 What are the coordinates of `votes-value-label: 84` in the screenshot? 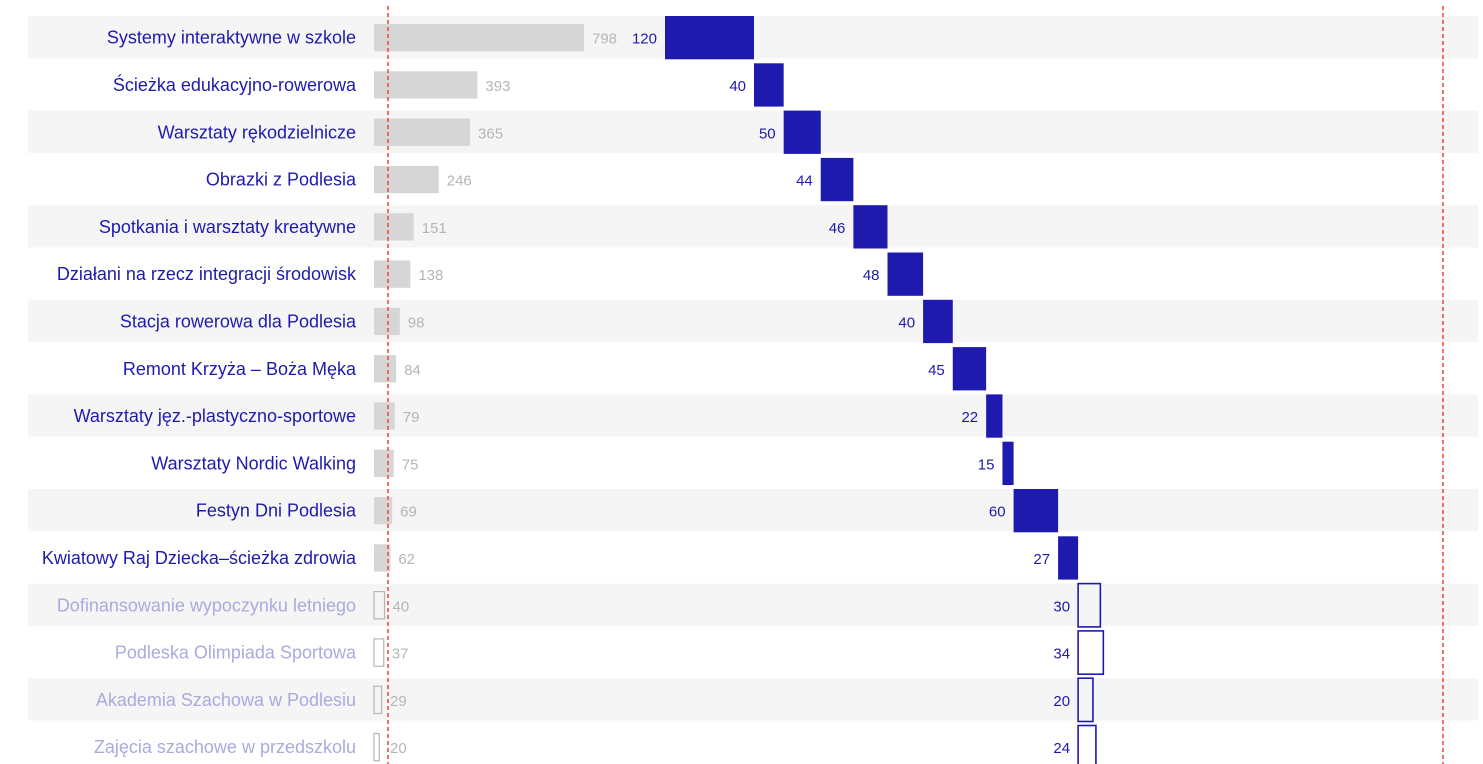 It's located at (412, 370).